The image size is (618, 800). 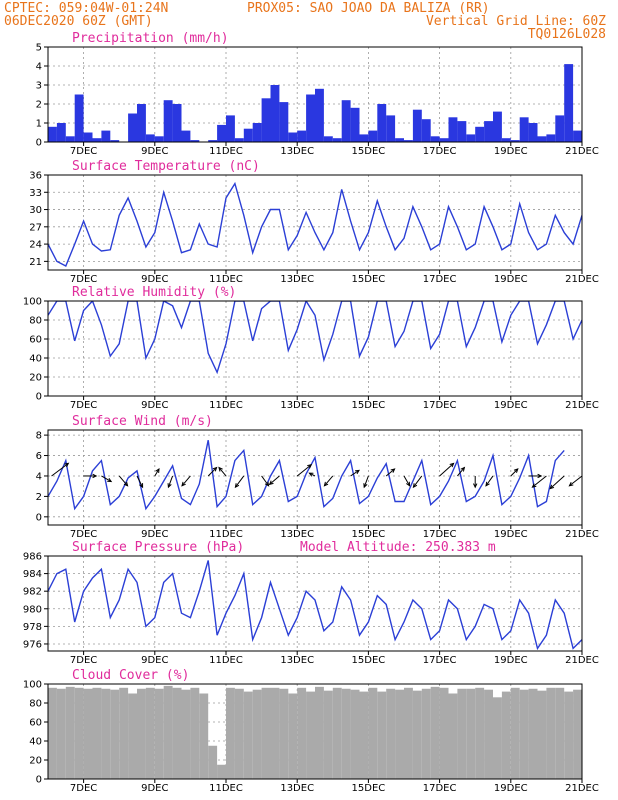 I want to click on panel-title: Precipitation (mm/h), so click(x=150, y=38).